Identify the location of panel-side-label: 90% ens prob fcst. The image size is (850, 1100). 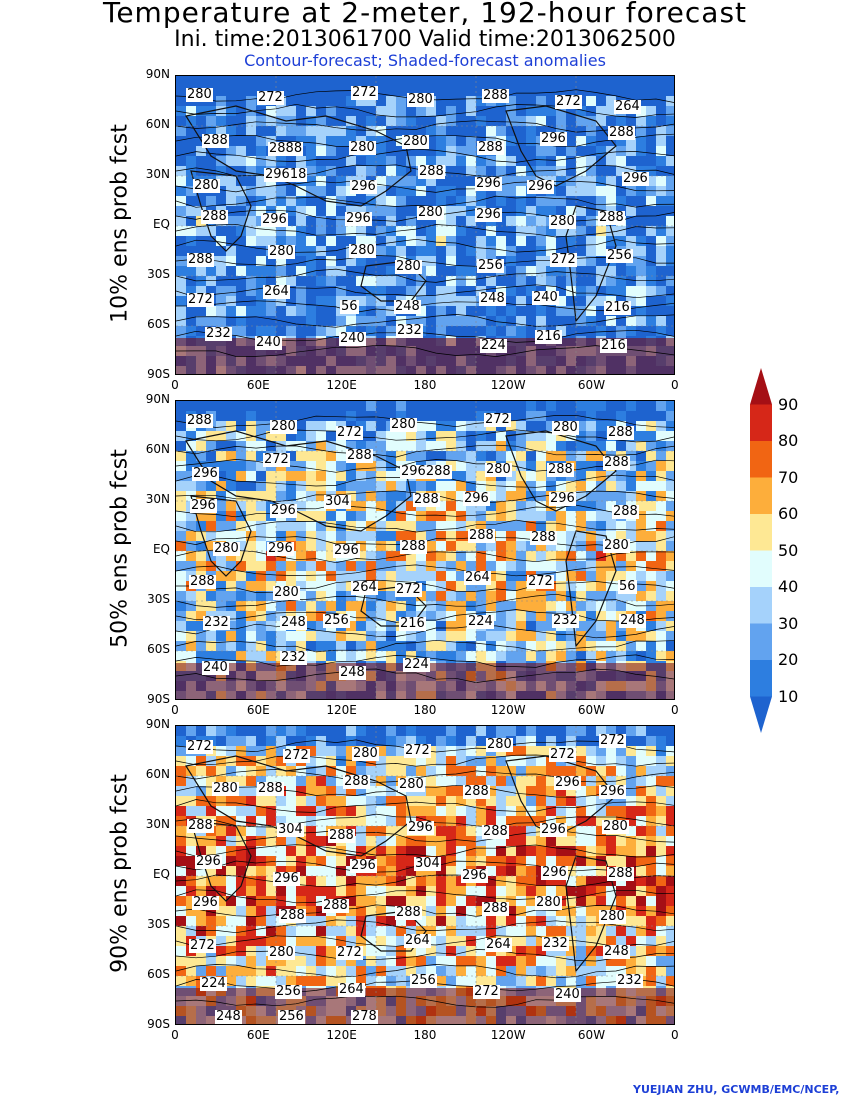
(120, 873).